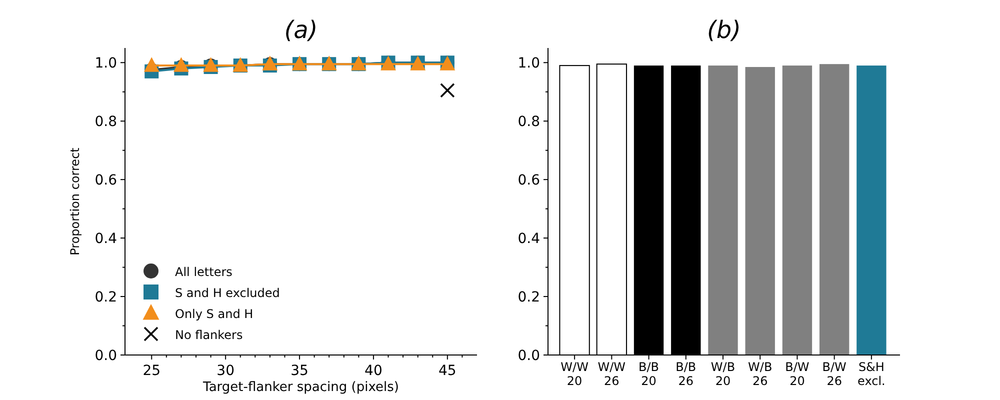  What do you see at coordinates (724, 30) in the screenshot?
I see `chart-title: (b)` at bounding box center [724, 30].